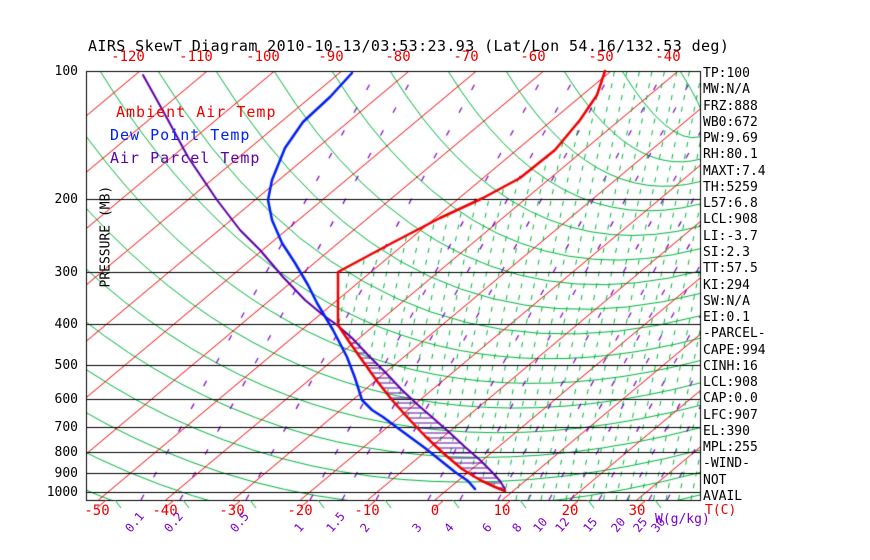  Describe the element at coordinates (734, 334) in the screenshot. I see `index-readout: -PARCEL-` at that location.